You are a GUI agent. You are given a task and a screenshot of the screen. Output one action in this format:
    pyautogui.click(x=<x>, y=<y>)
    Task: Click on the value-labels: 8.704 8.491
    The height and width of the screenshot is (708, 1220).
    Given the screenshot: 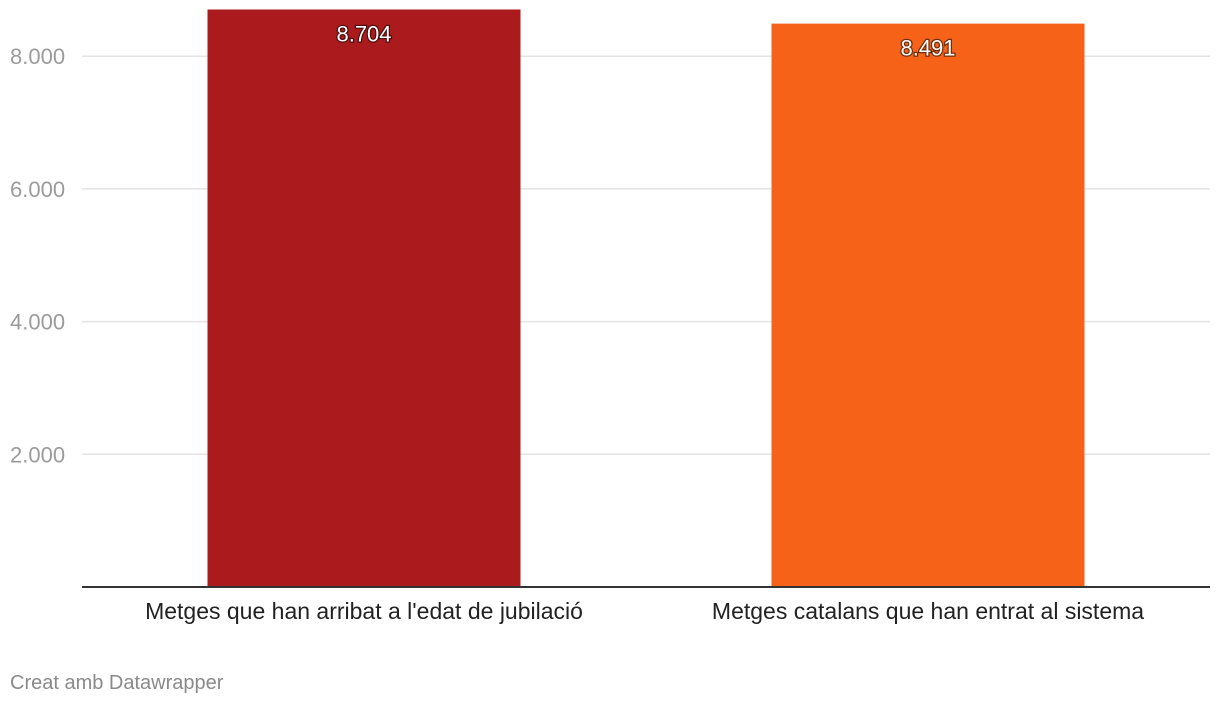 What is the action you would take?
    pyautogui.click(x=646, y=41)
    